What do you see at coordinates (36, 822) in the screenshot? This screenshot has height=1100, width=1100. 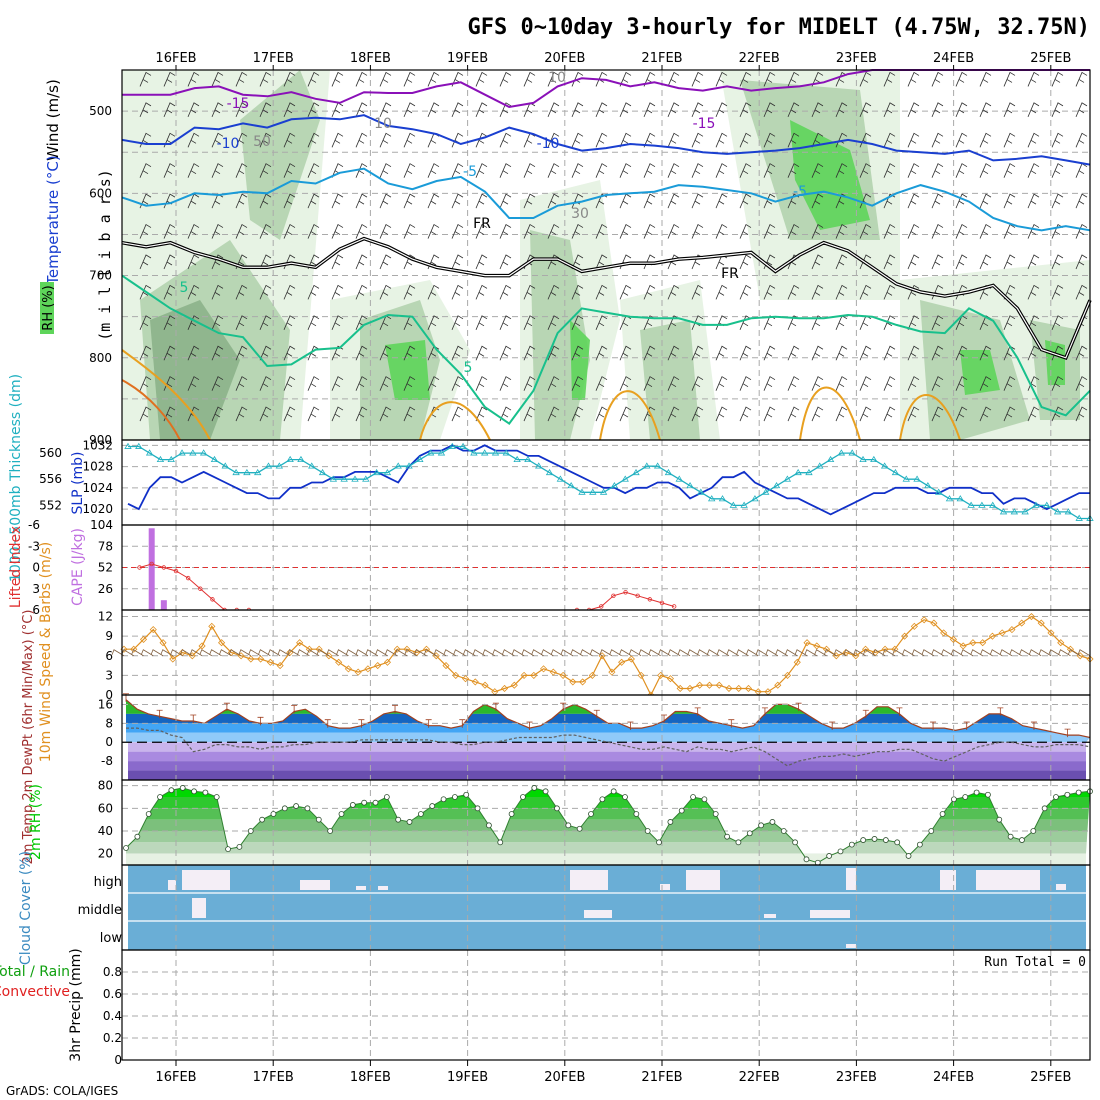 I see `rh2m-title: 2m RH (%)` at bounding box center [36, 822].